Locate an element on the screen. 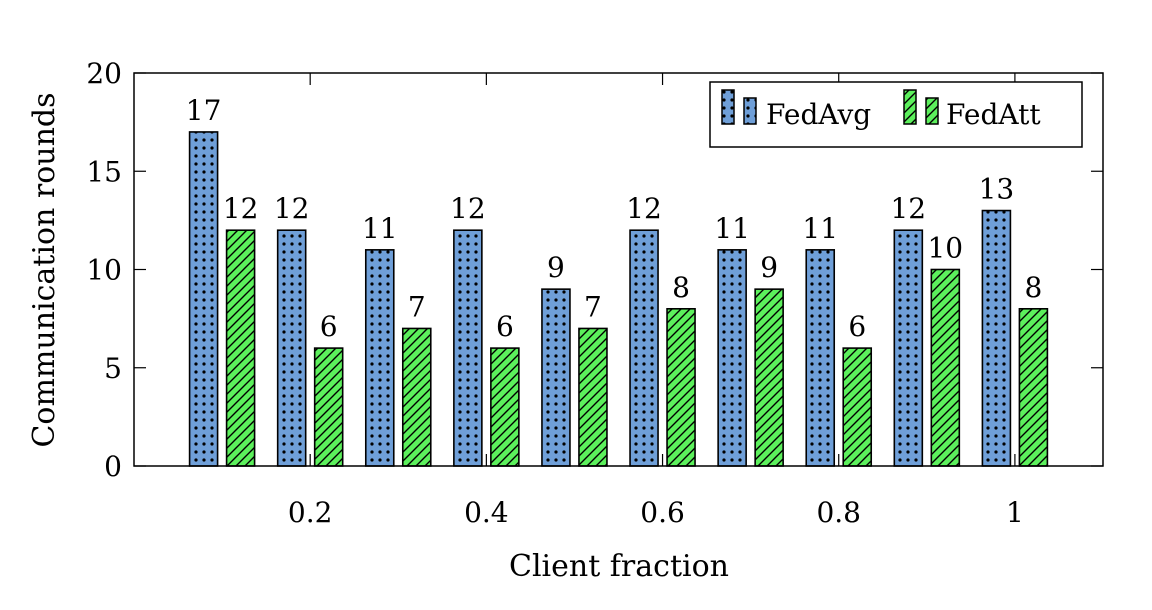 This screenshot has width=1152, height=610. x-tick-label-0.4: 0.4 is located at coordinates (486, 512).